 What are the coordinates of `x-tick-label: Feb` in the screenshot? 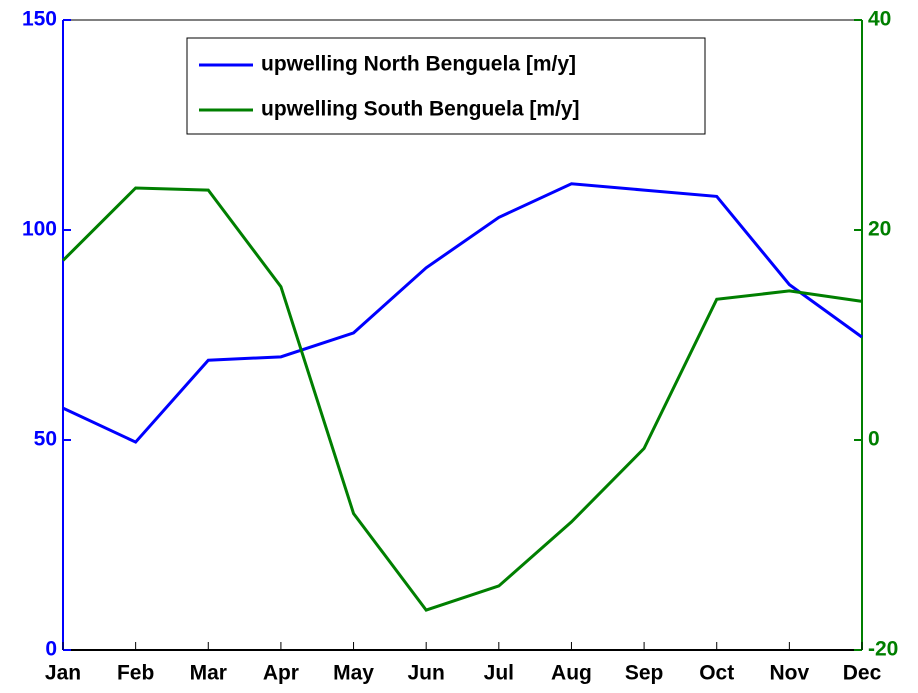 It's located at (135, 673).